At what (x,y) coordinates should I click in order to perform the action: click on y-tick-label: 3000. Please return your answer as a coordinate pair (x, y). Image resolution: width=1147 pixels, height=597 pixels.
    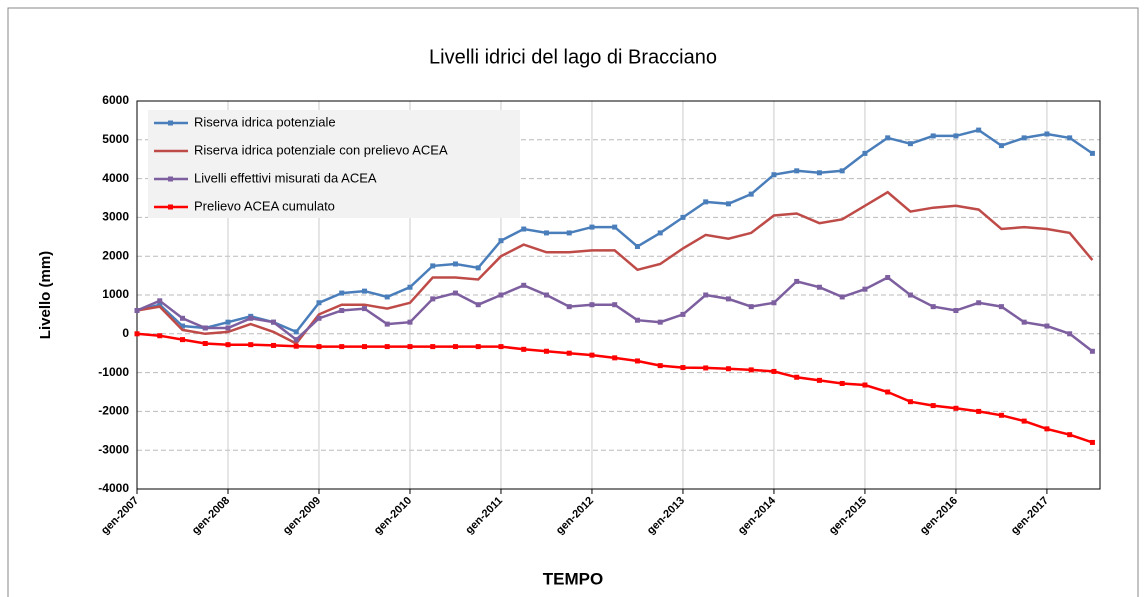
    Looking at the image, I should click on (115, 217).